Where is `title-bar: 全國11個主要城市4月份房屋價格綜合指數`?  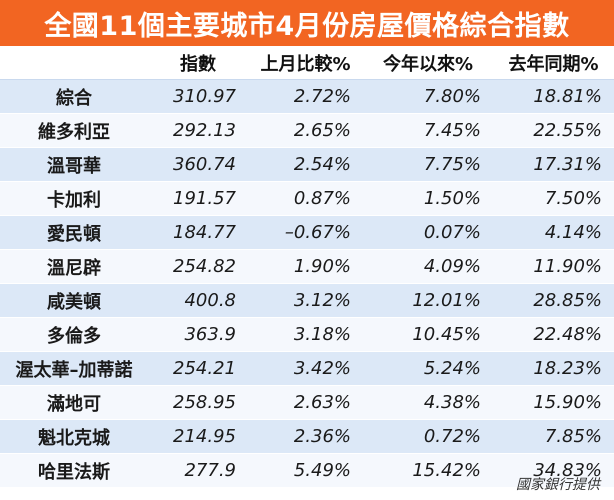
title-bar: 全國11個主要城市4月份房屋價格綜合指數 is located at coordinates (307, 23).